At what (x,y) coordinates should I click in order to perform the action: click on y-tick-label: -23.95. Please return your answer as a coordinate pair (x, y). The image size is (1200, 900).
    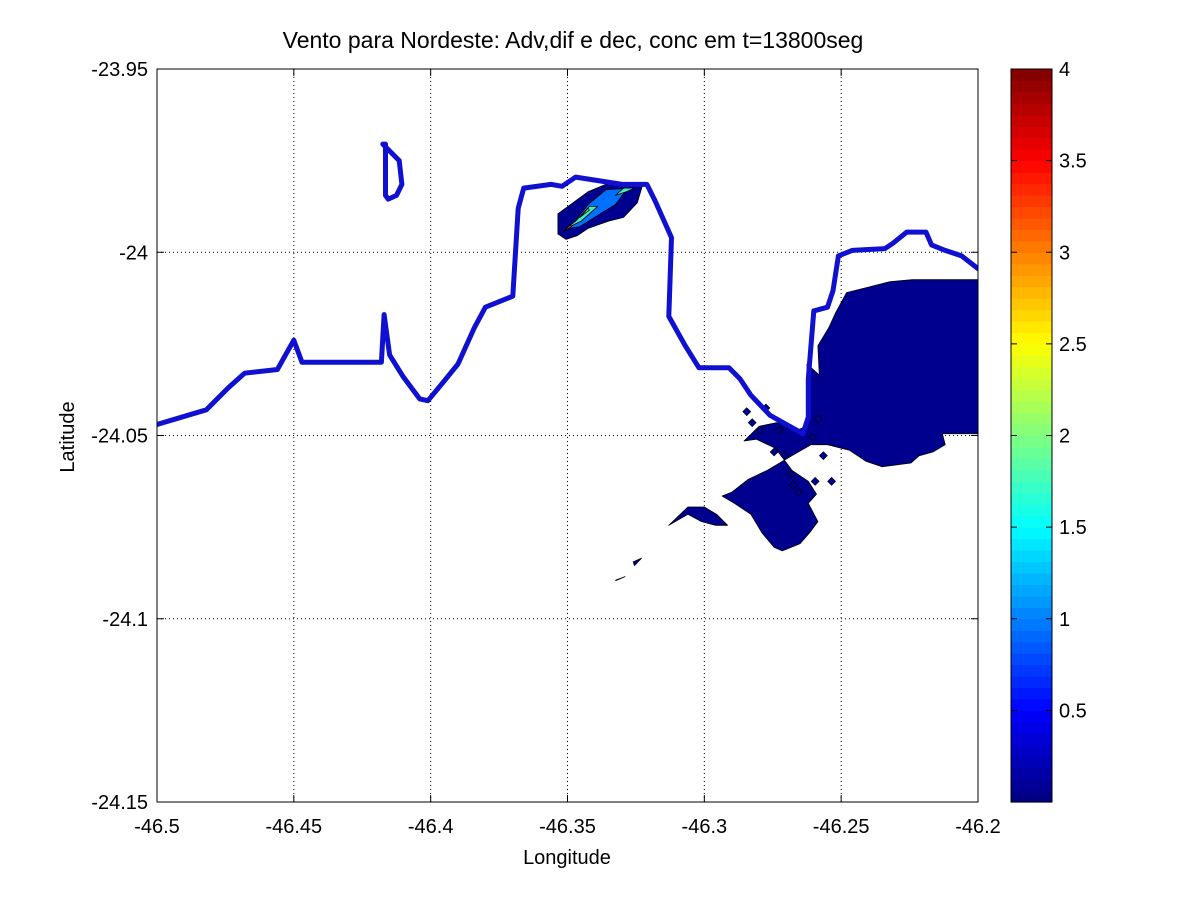
    Looking at the image, I should click on (119, 70).